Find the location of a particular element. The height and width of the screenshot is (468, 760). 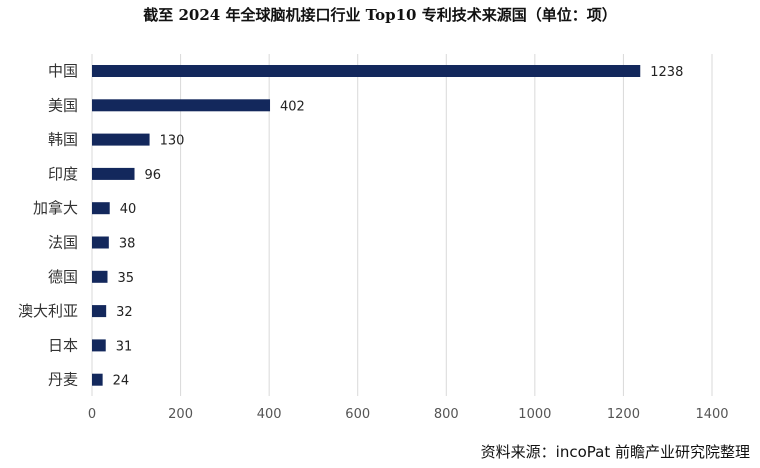

x-tick-label: 200 is located at coordinates (180, 414).